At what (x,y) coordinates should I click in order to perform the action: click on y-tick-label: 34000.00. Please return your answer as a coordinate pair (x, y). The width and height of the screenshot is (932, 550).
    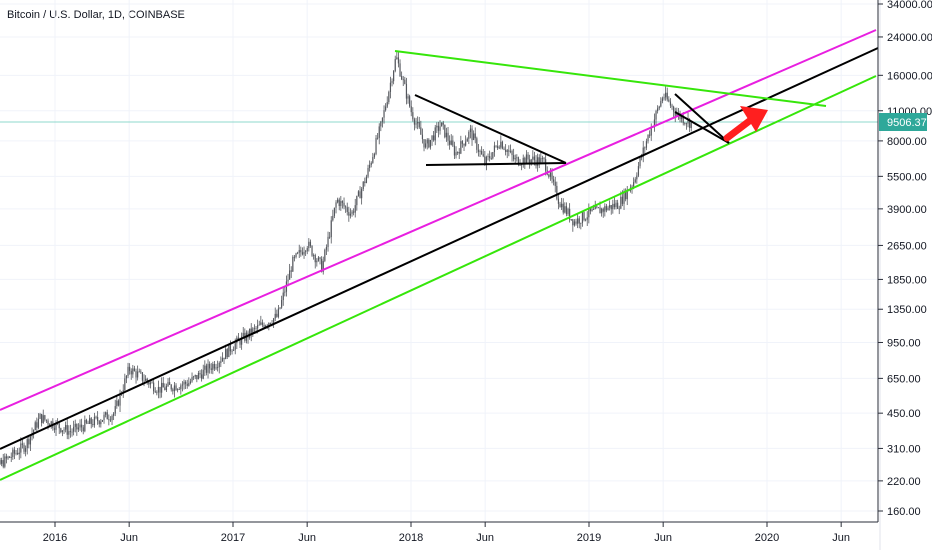
    Looking at the image, I should click on (909, 5).